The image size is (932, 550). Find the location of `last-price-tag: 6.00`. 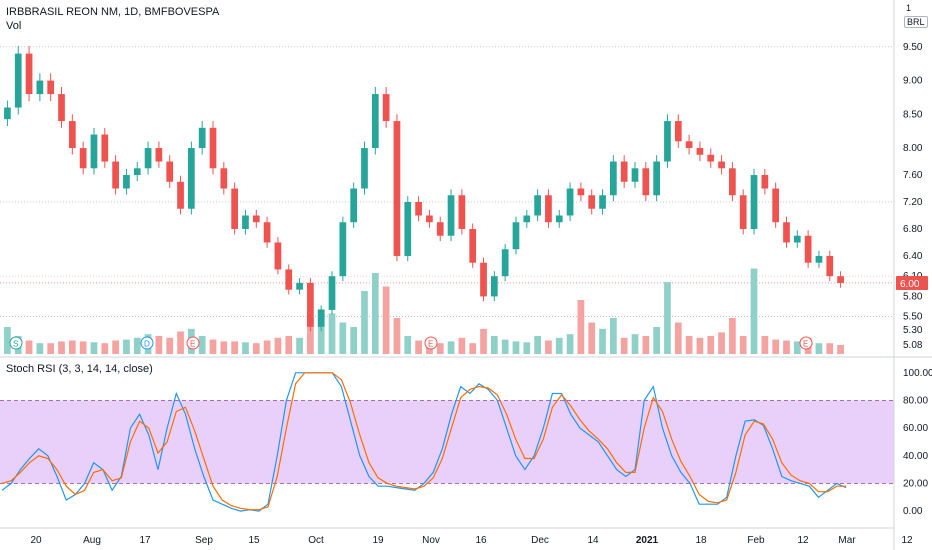

last-price-tag: 6.00 is located at coordinates (912, 282).